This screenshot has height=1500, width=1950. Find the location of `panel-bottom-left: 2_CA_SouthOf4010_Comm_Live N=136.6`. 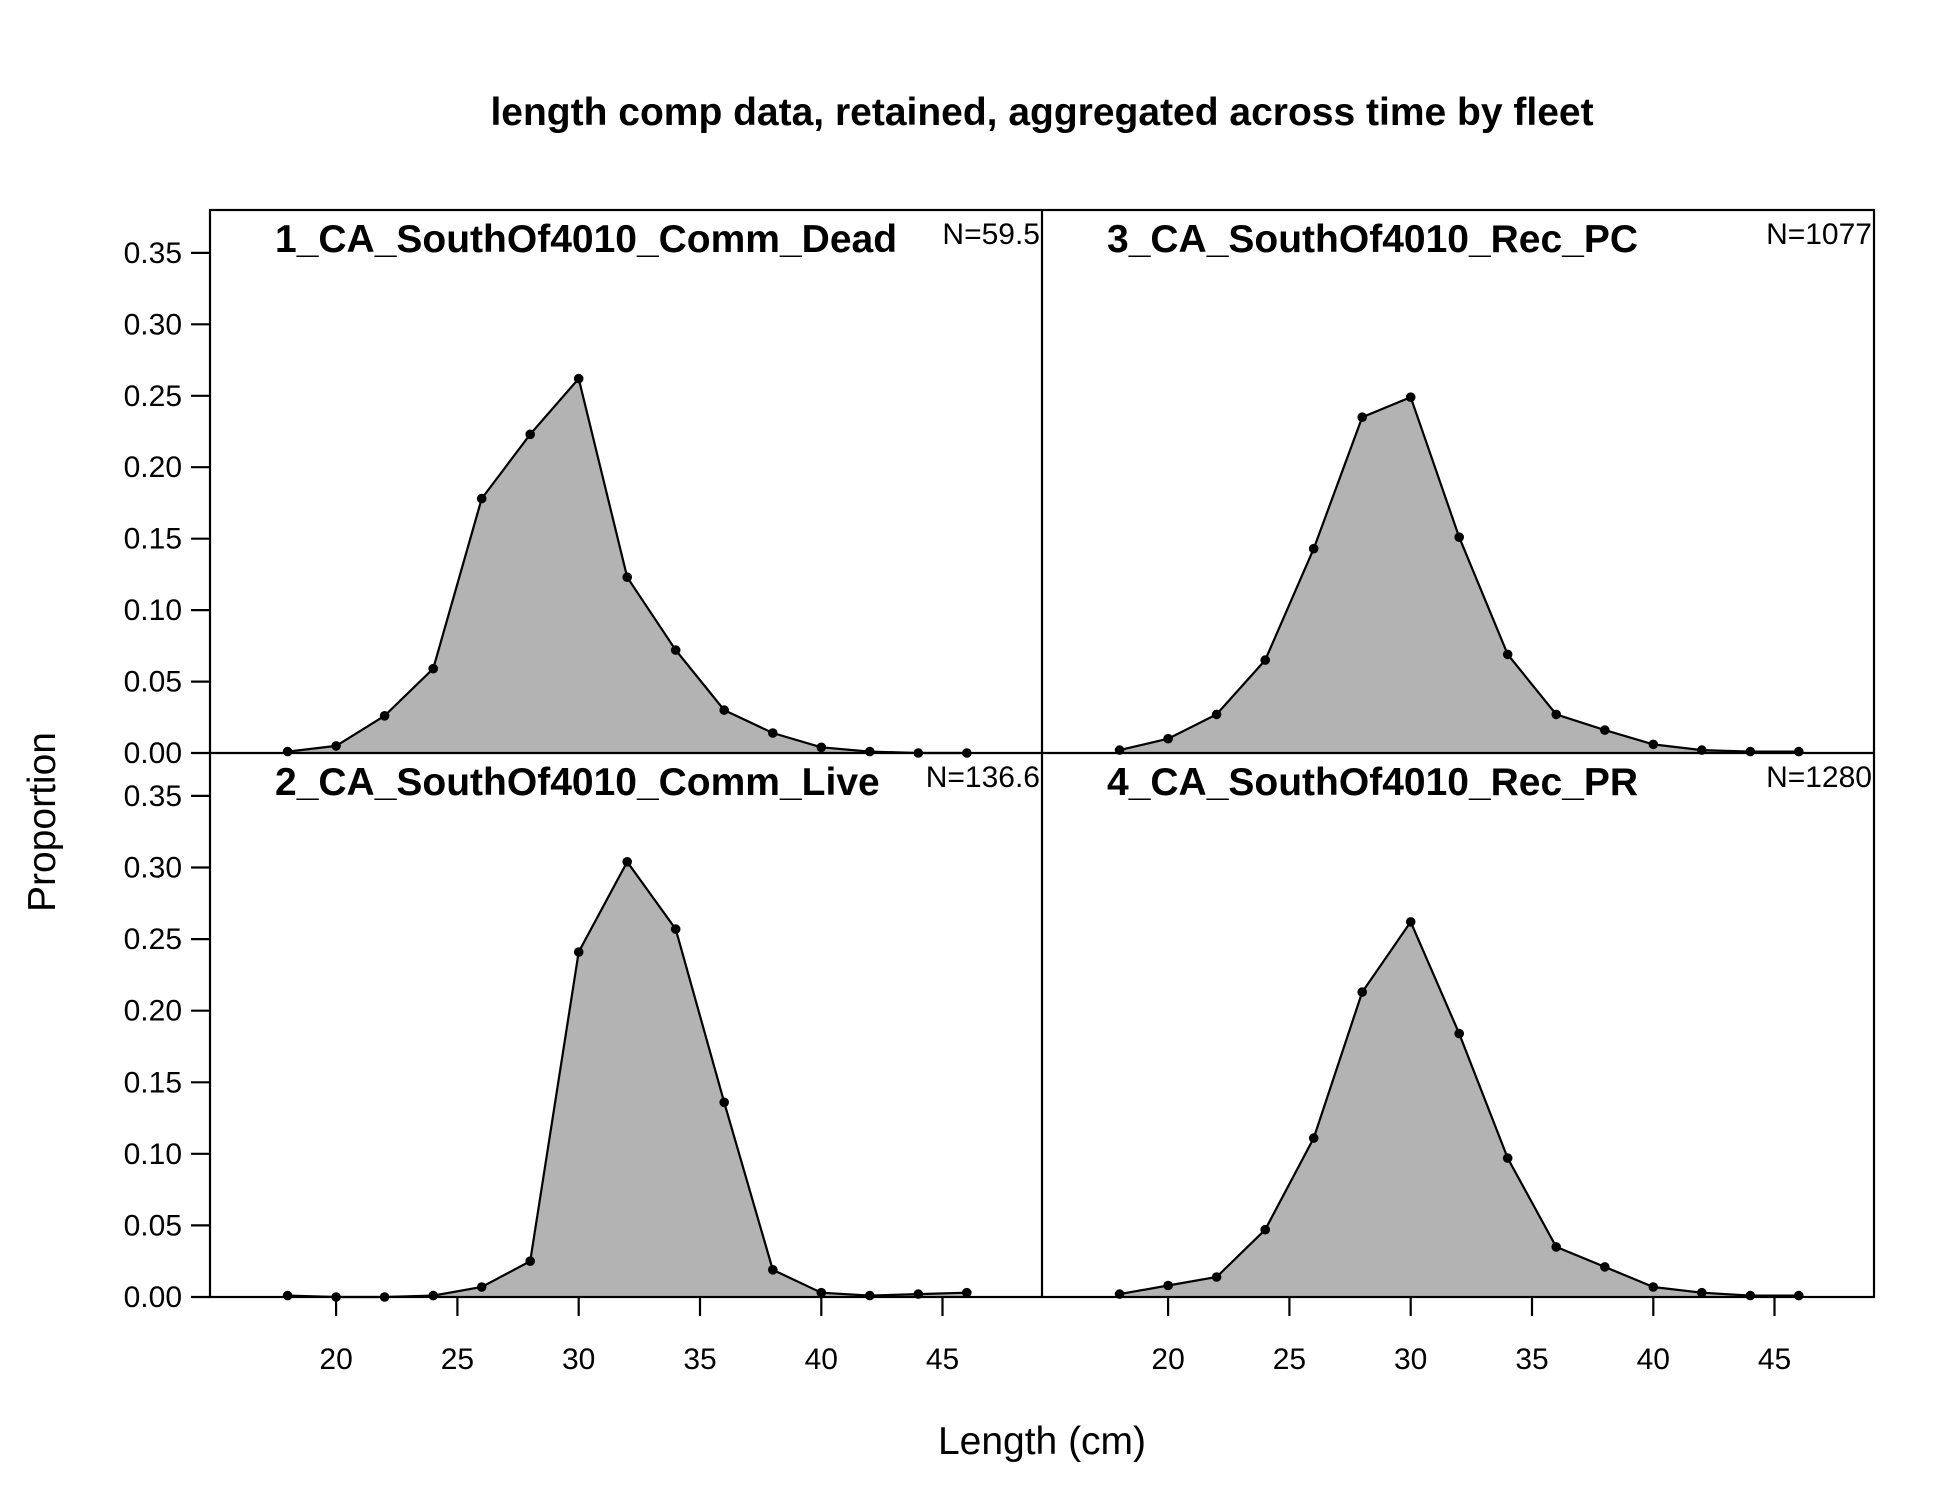

panel-bottom-left: 2_CA_SouthOf4010_Comm_Live N=136.6 is located at coordinates (657, 1031).